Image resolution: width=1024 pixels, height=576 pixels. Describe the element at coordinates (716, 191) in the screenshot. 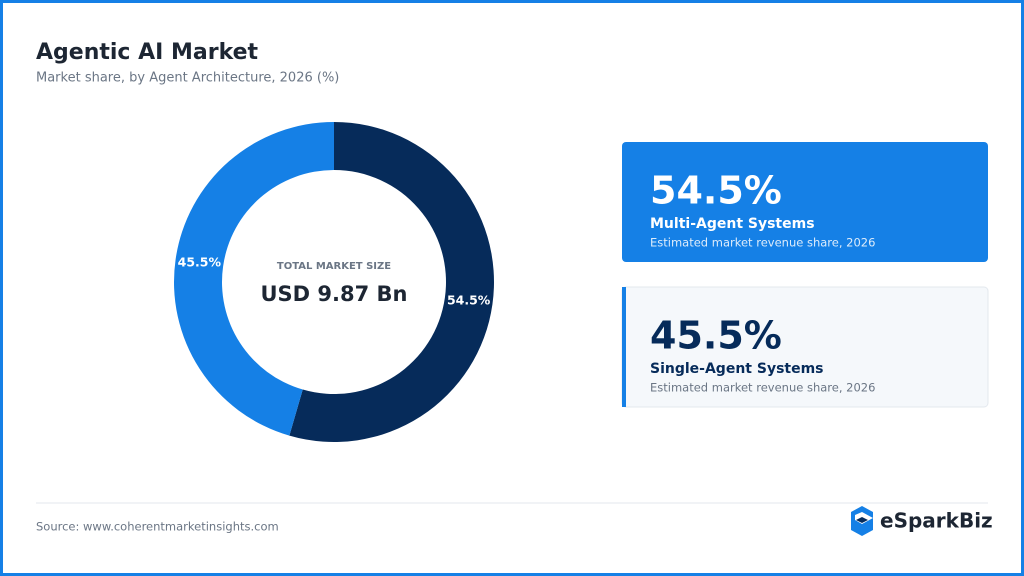

I see `card-value: 54.5%` at that location.